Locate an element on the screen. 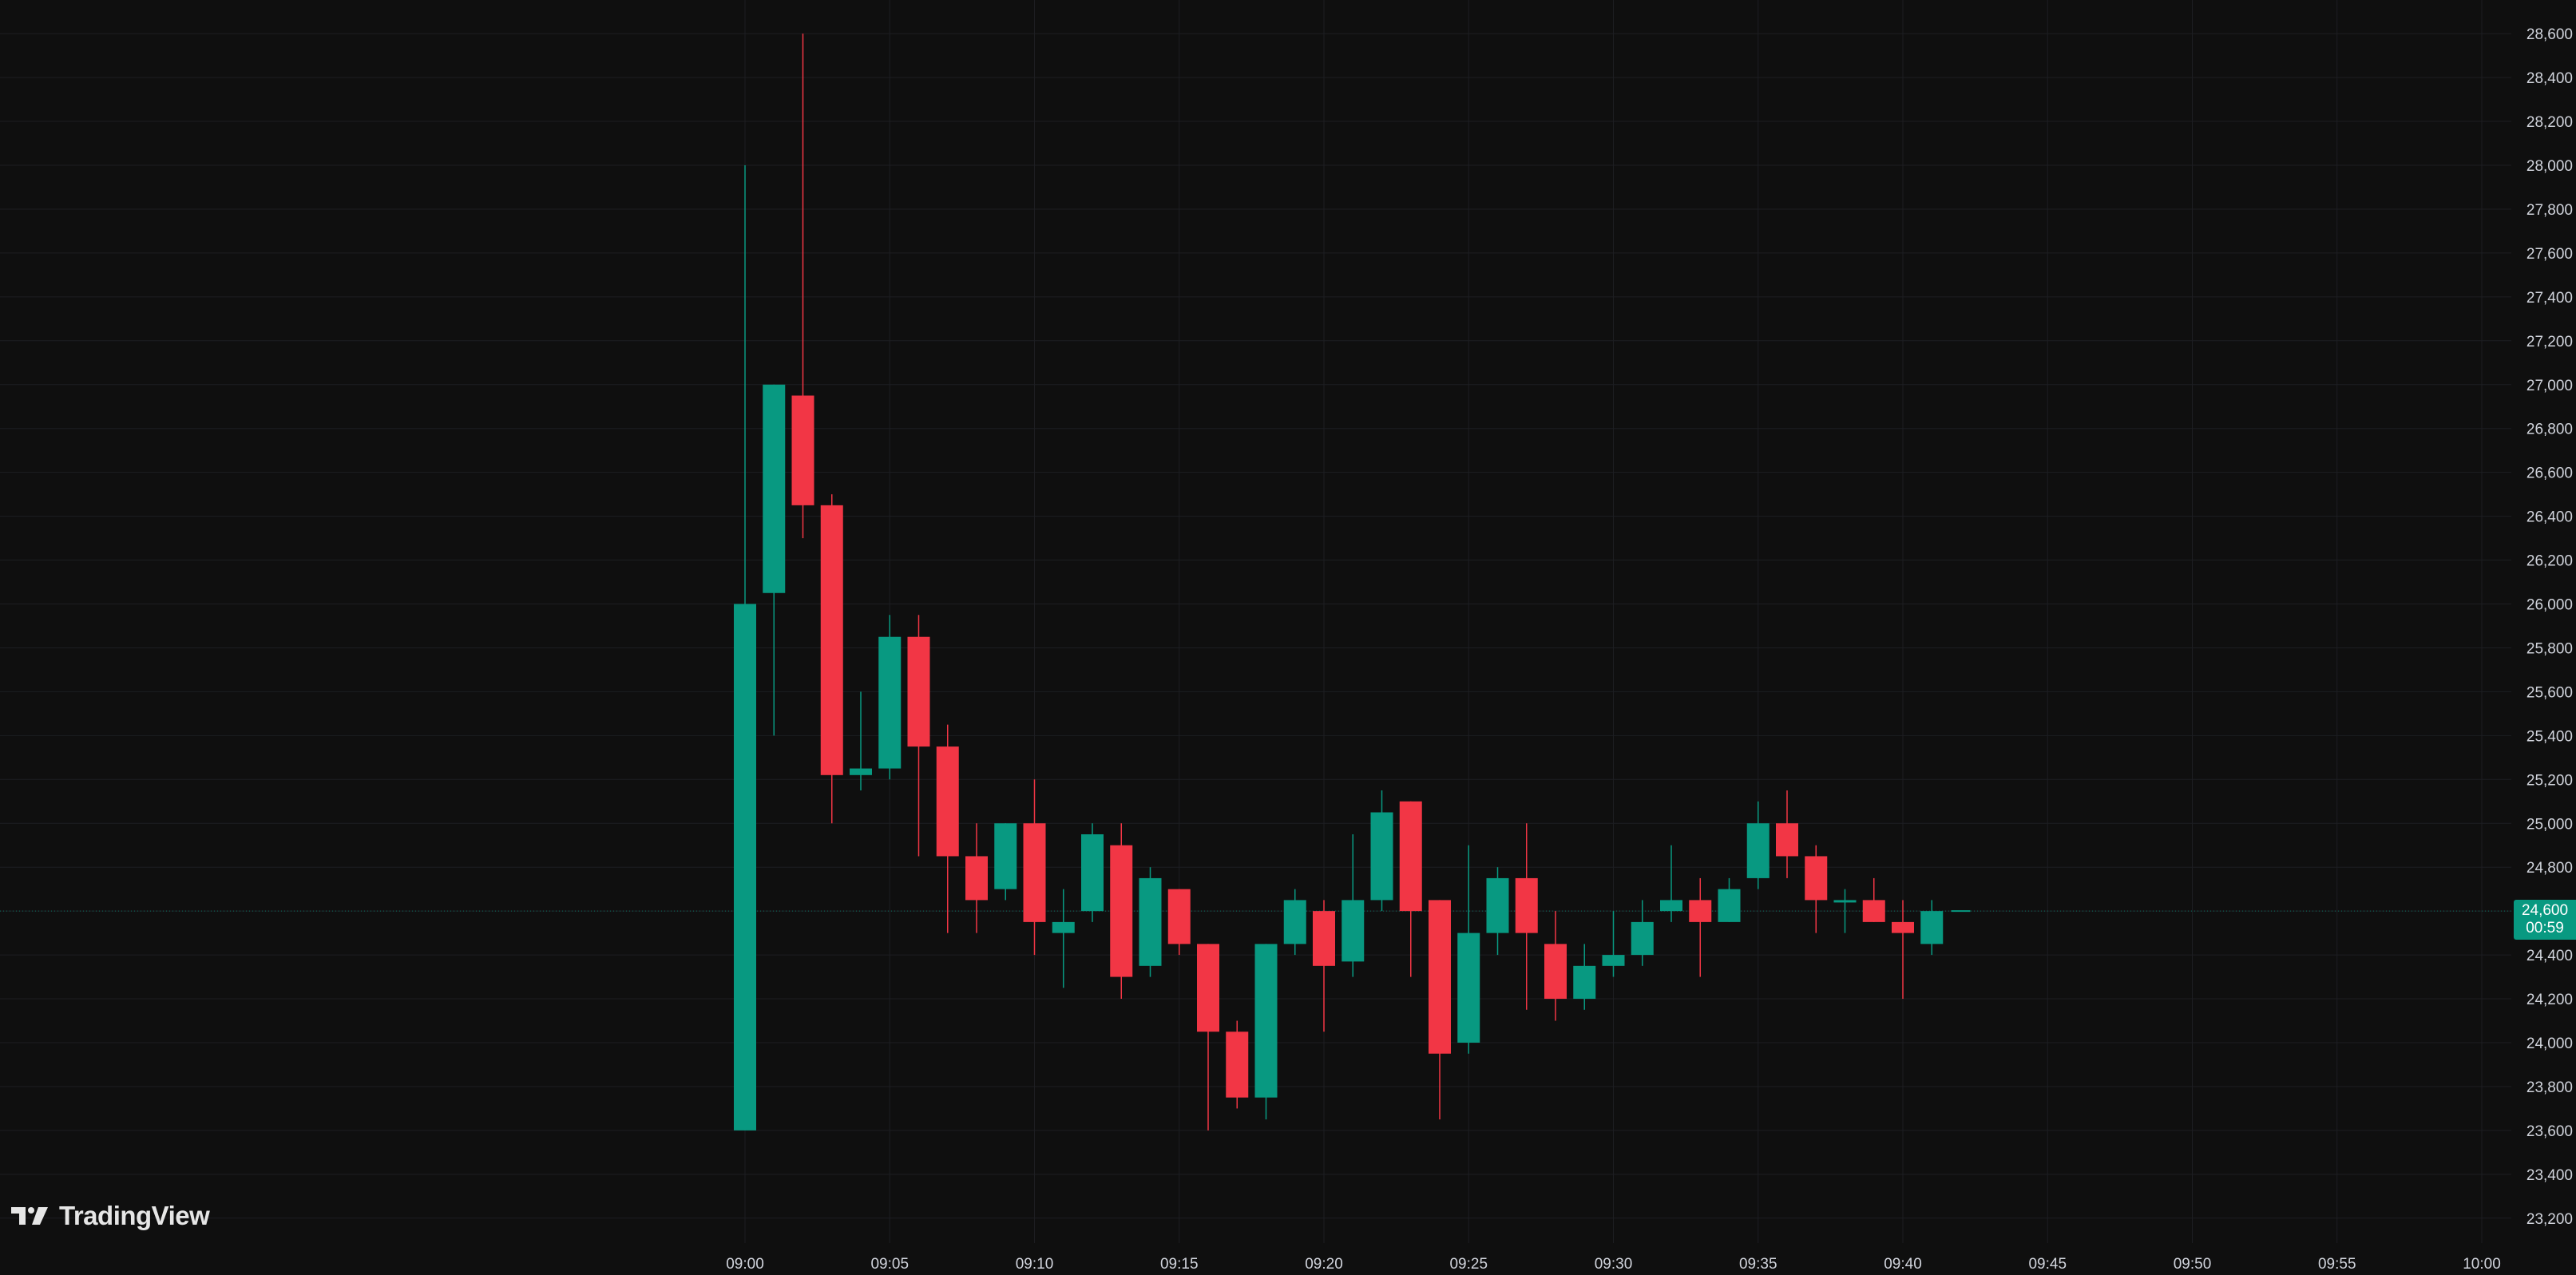 The image size is (2576, 1275). y-tick-label: 24,200 is located at coordinates (2549, 1000).